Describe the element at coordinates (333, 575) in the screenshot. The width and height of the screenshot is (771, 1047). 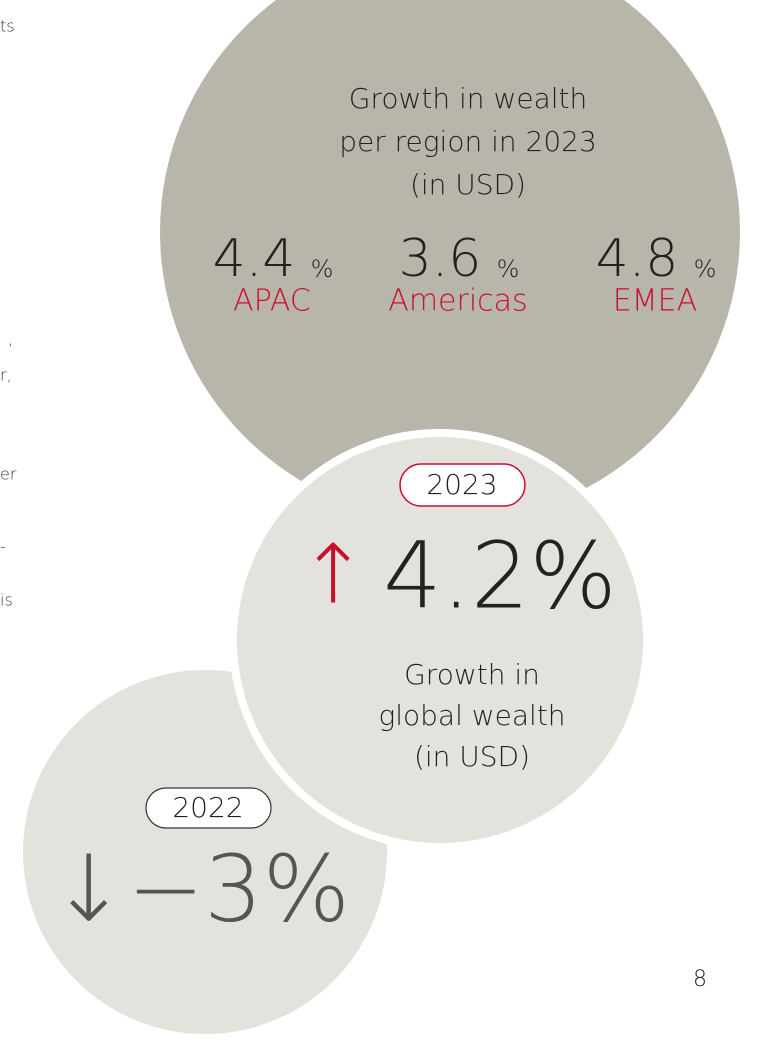
I see `arrow-up: ↑` at that location.